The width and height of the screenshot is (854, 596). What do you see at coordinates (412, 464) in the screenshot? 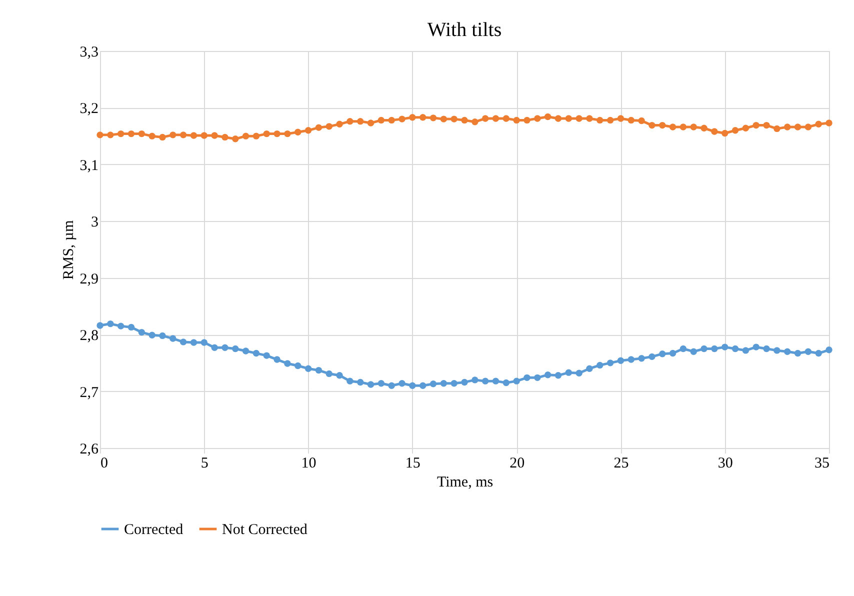
I see `x-tick-label: 15` at bounding box center [412, 464].